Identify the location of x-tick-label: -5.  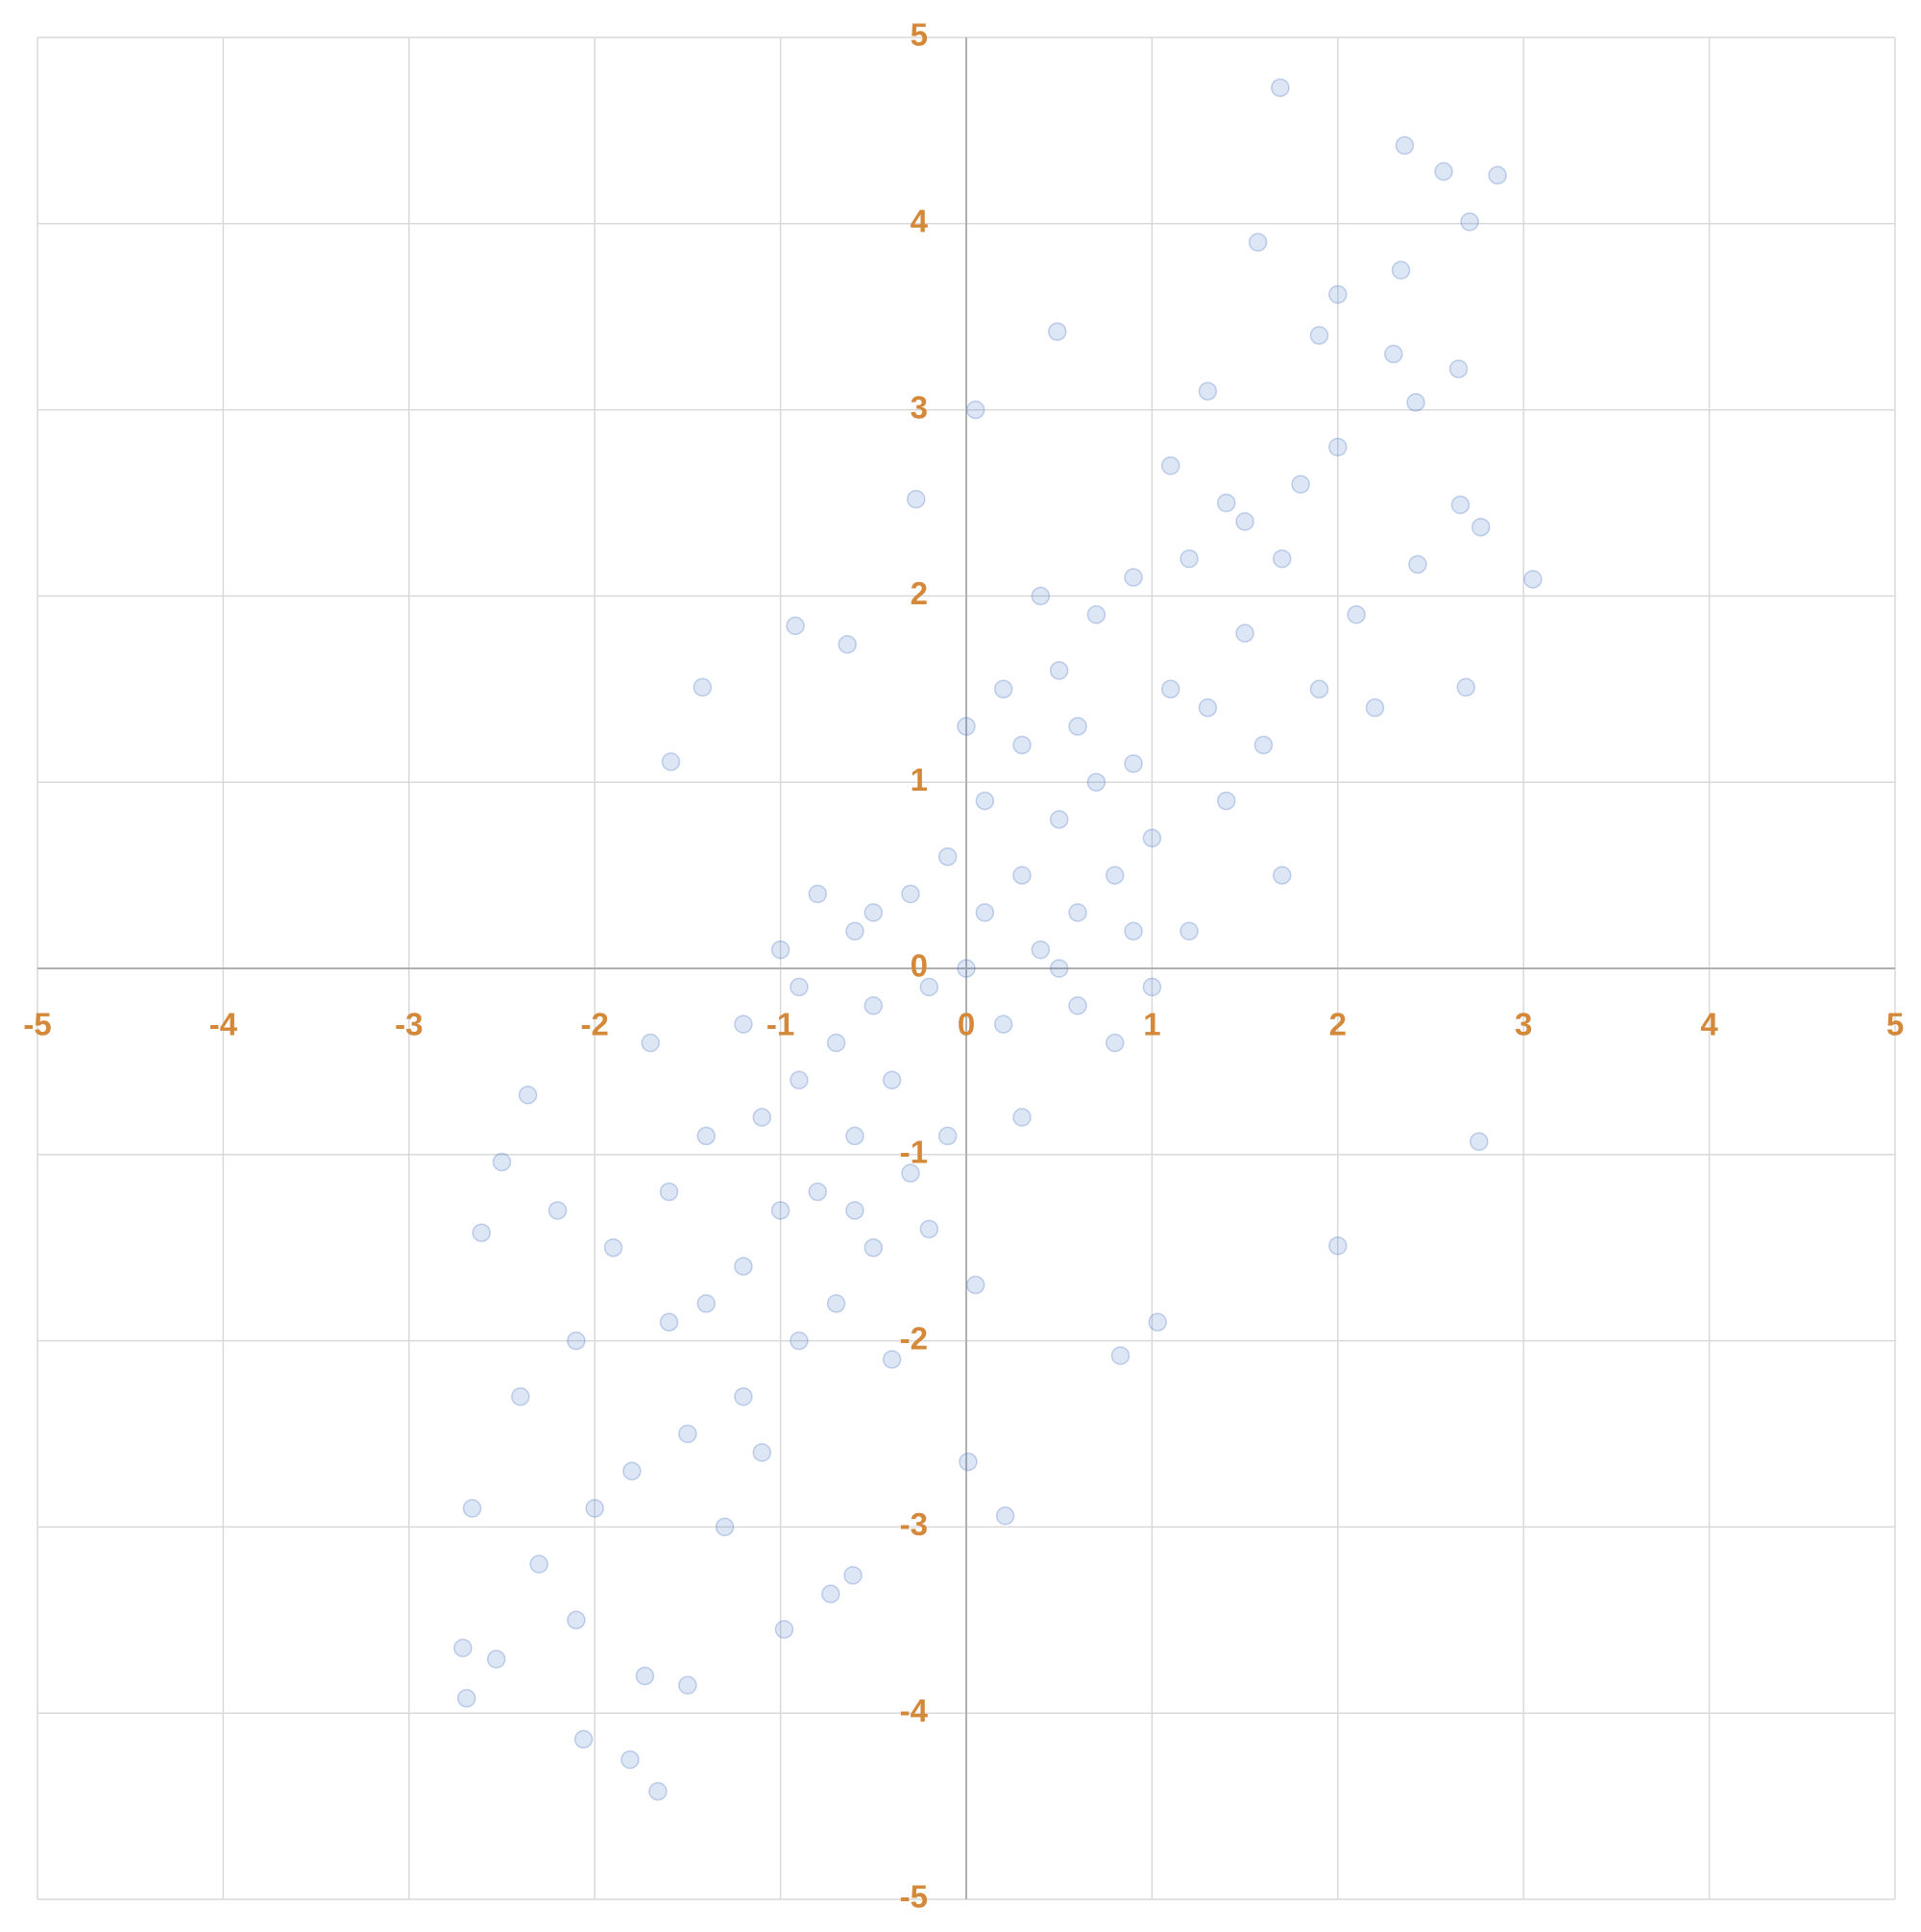
(37, 1024).